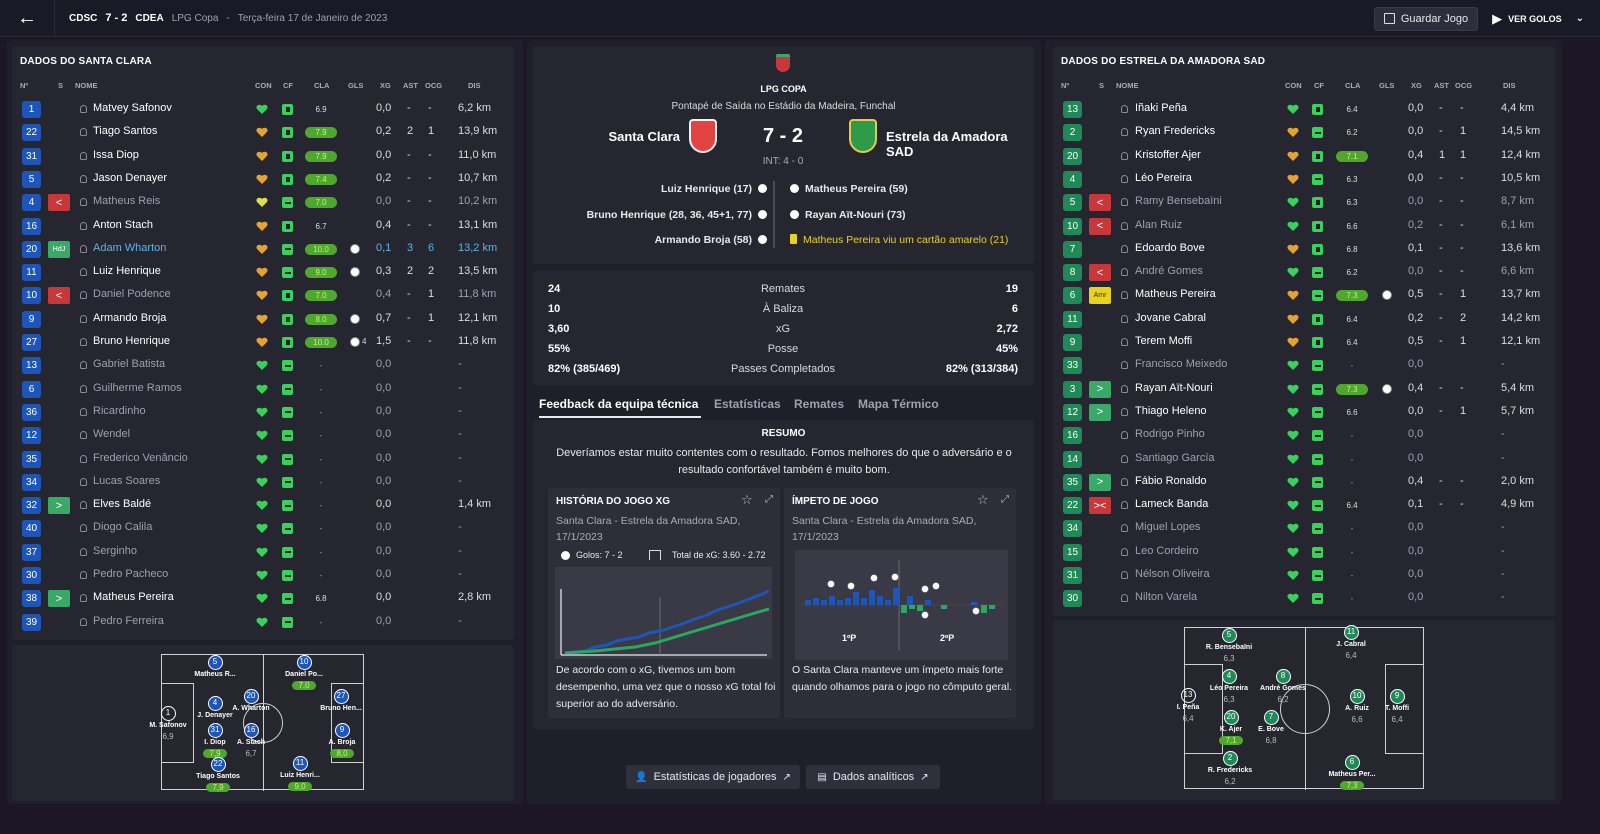 This screenshot has height=834, width=1600. I want to click on tab-2: Remates, so click(819, 404).